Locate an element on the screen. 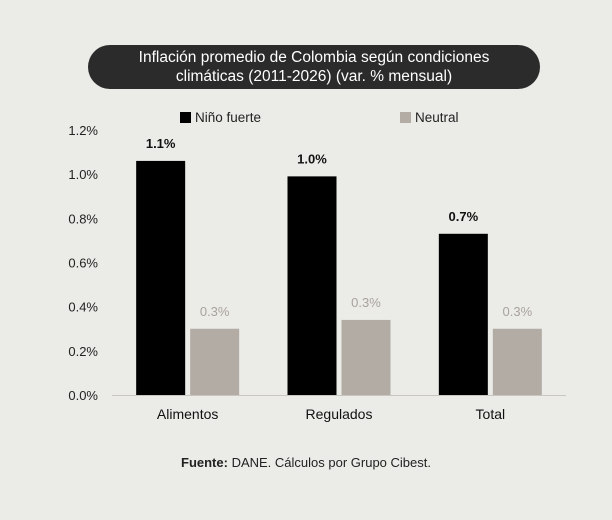  y-tick-label: 0.2% is located at coordinates (83, 351).